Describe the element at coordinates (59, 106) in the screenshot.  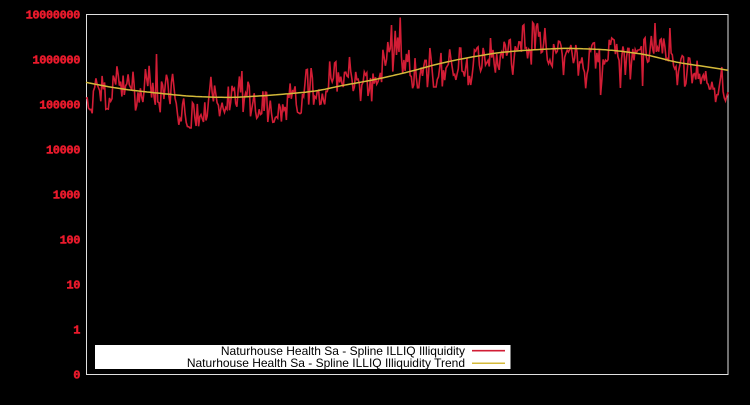
I see `svg-text: 100000` at that location.